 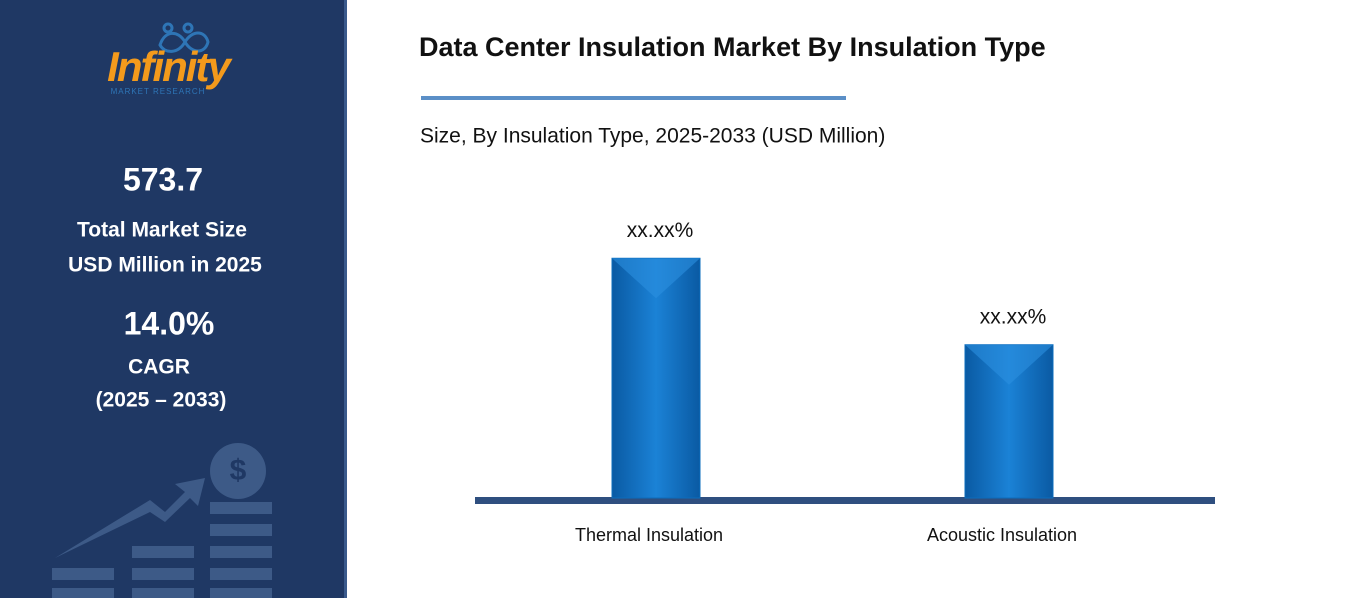 I want to click on market-size: 573.7, so click(x=163, y=179).